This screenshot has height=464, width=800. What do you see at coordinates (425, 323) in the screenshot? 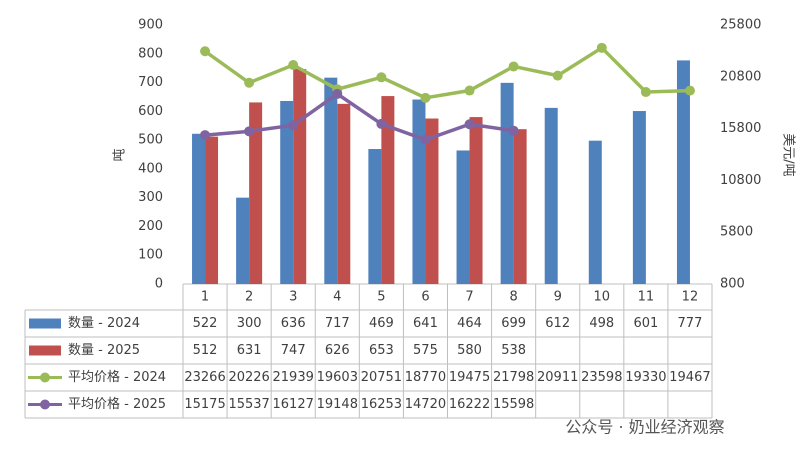
I see `table-value: 641` at bounding box center [425, 323].